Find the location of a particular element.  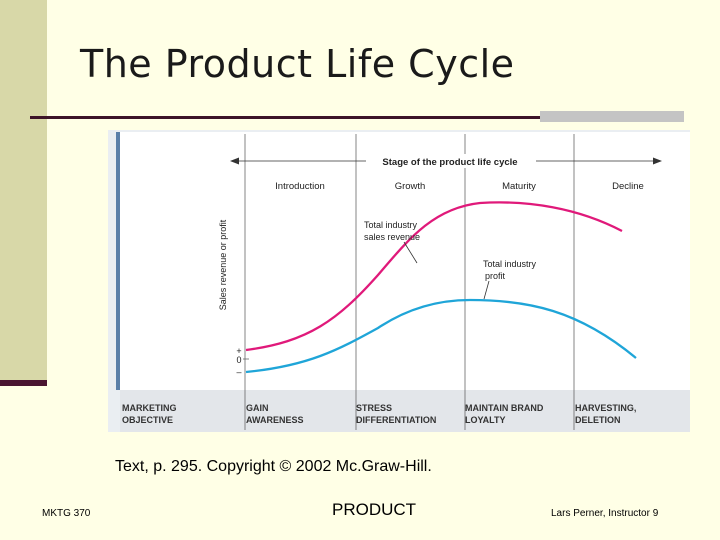

stage-arrow-right-head is located at coordinates (657, 161).